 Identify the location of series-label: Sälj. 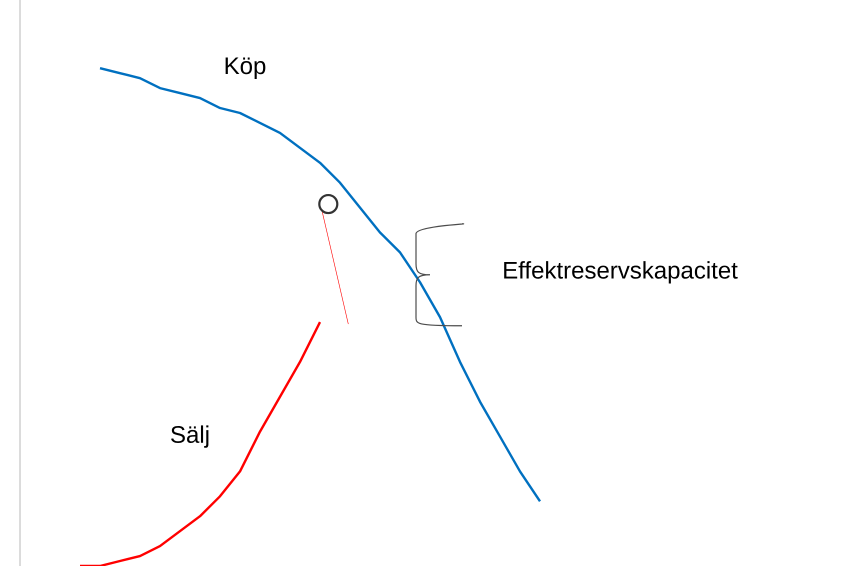
(189, 436).